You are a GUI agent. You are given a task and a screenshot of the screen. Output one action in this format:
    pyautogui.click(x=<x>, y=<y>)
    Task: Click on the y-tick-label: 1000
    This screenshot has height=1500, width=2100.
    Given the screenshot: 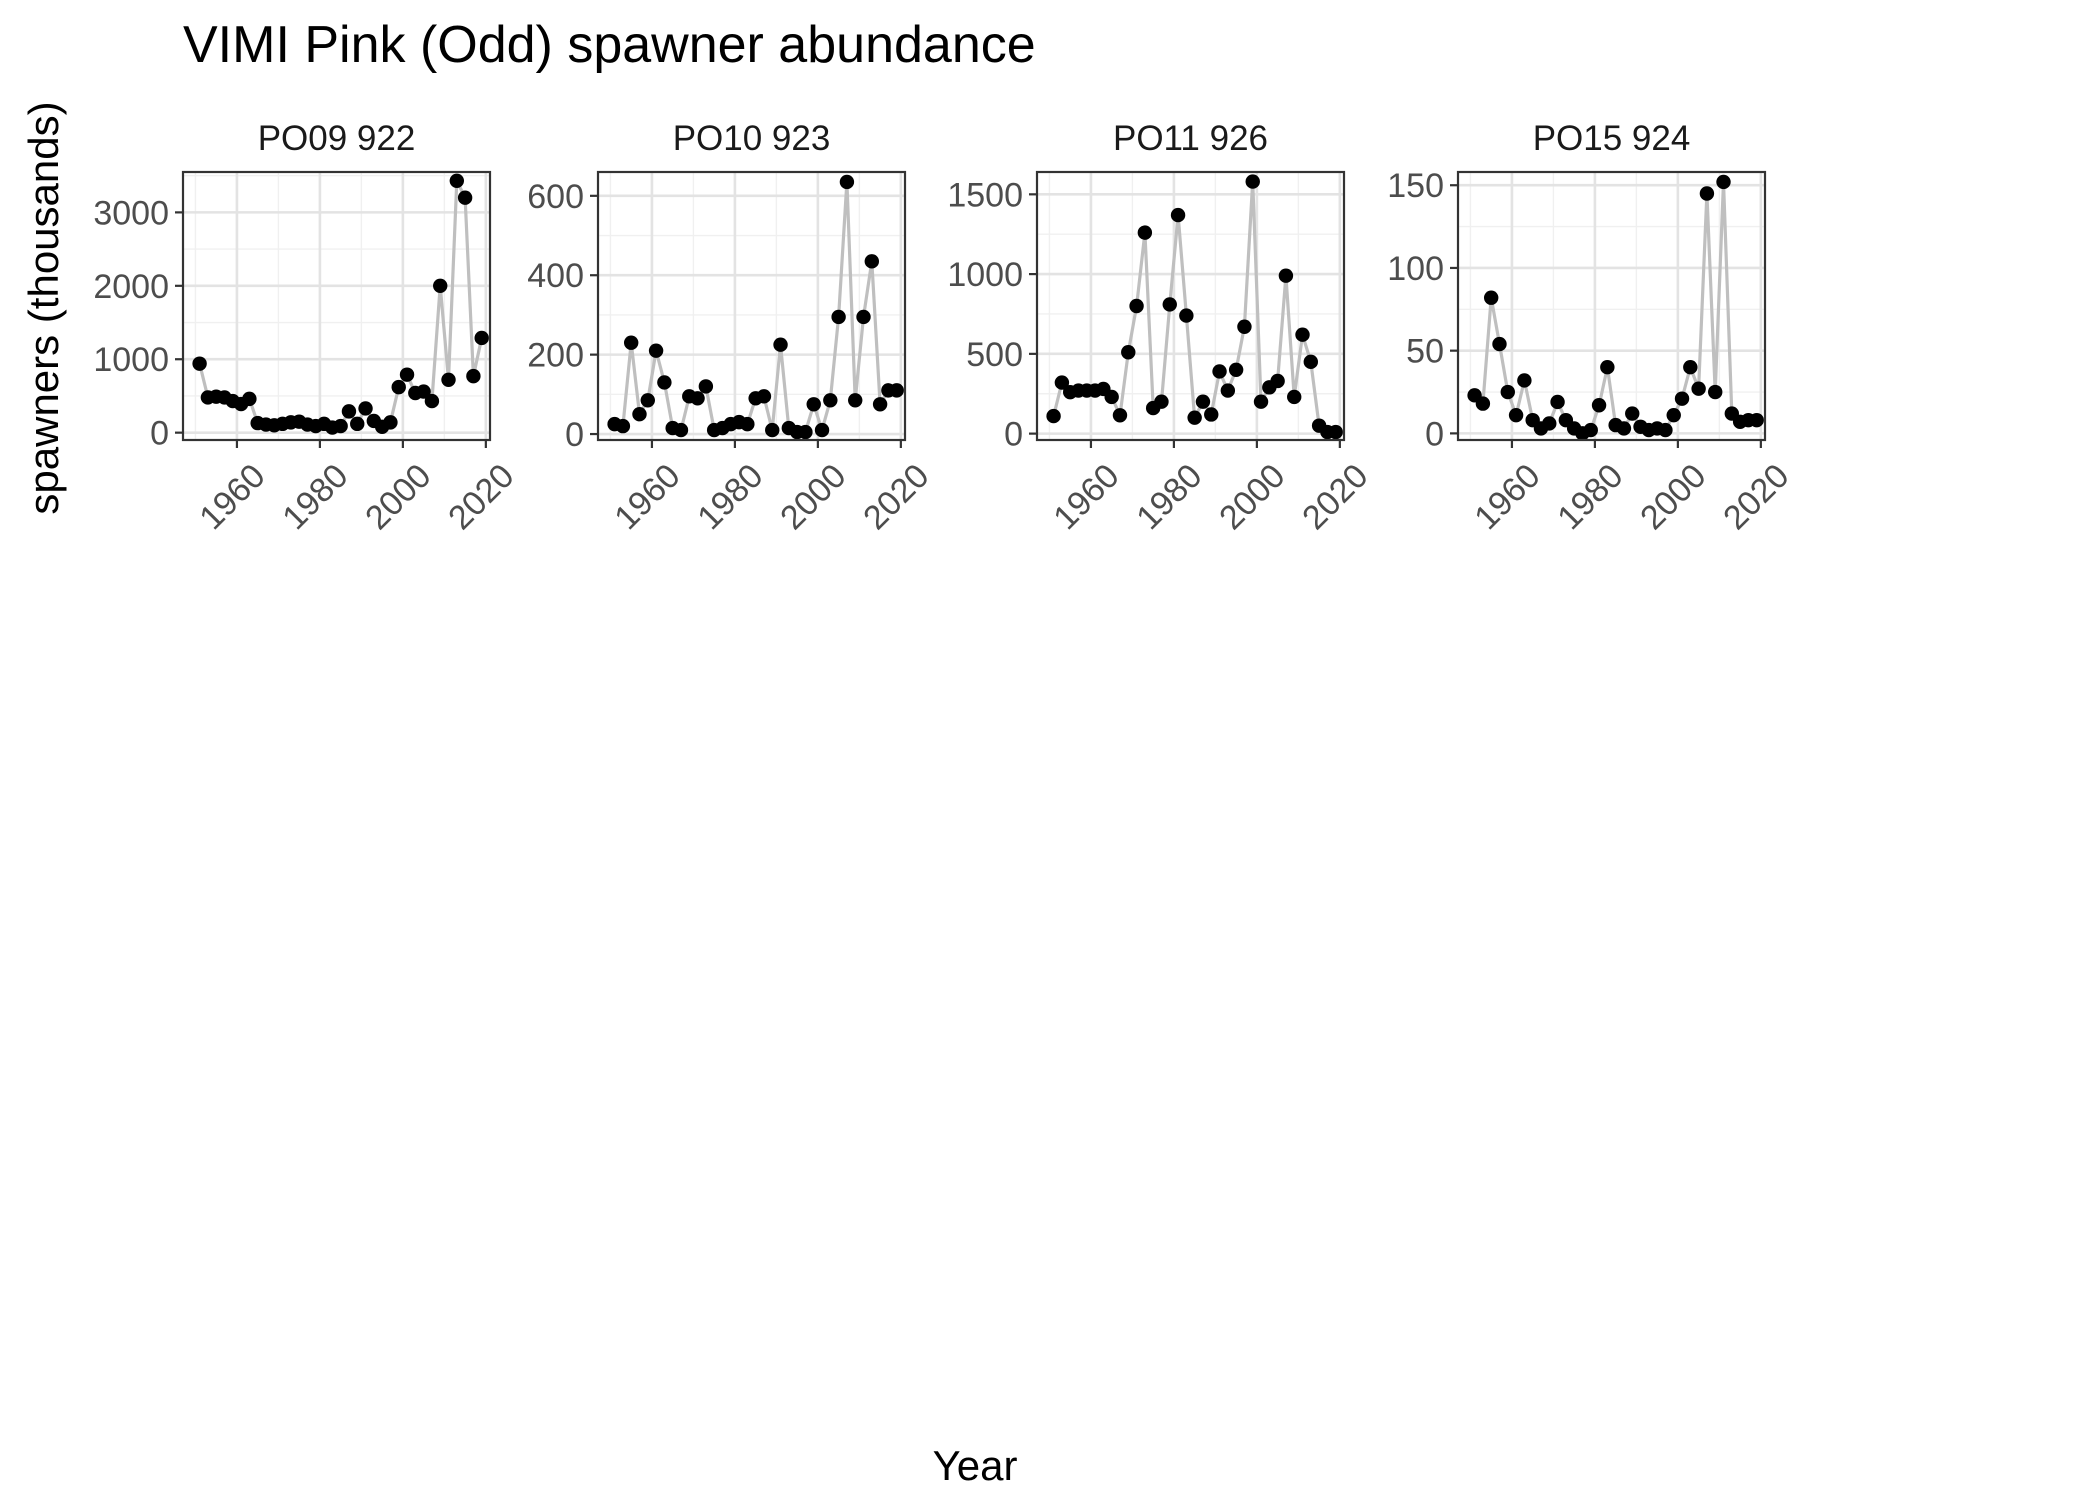 What is the action you would take?
    pyautogui.click(x=131, y=360)
    